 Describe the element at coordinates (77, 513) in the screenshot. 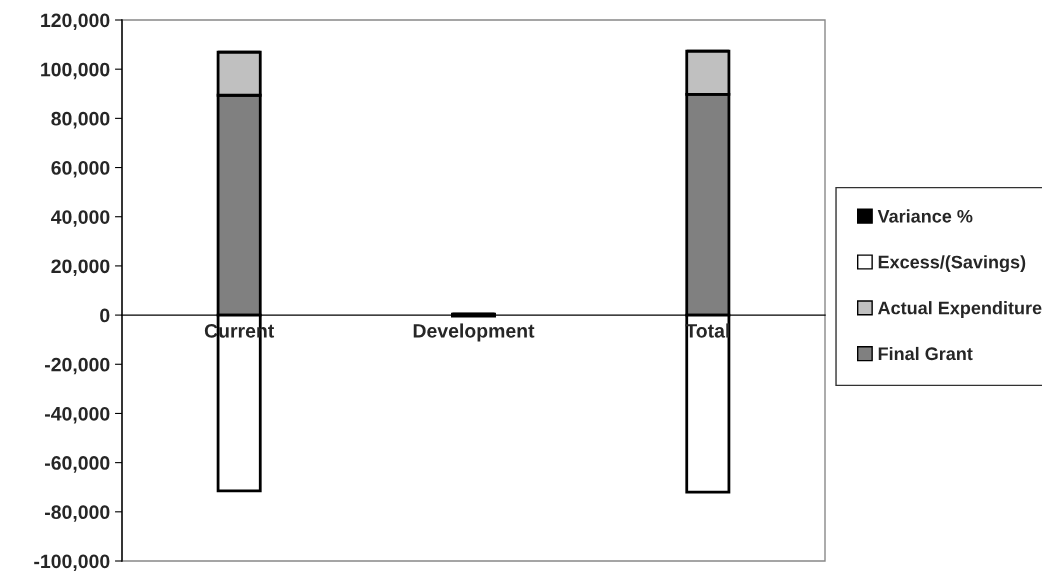

I see `y-tick-label: -80,000` at that location.